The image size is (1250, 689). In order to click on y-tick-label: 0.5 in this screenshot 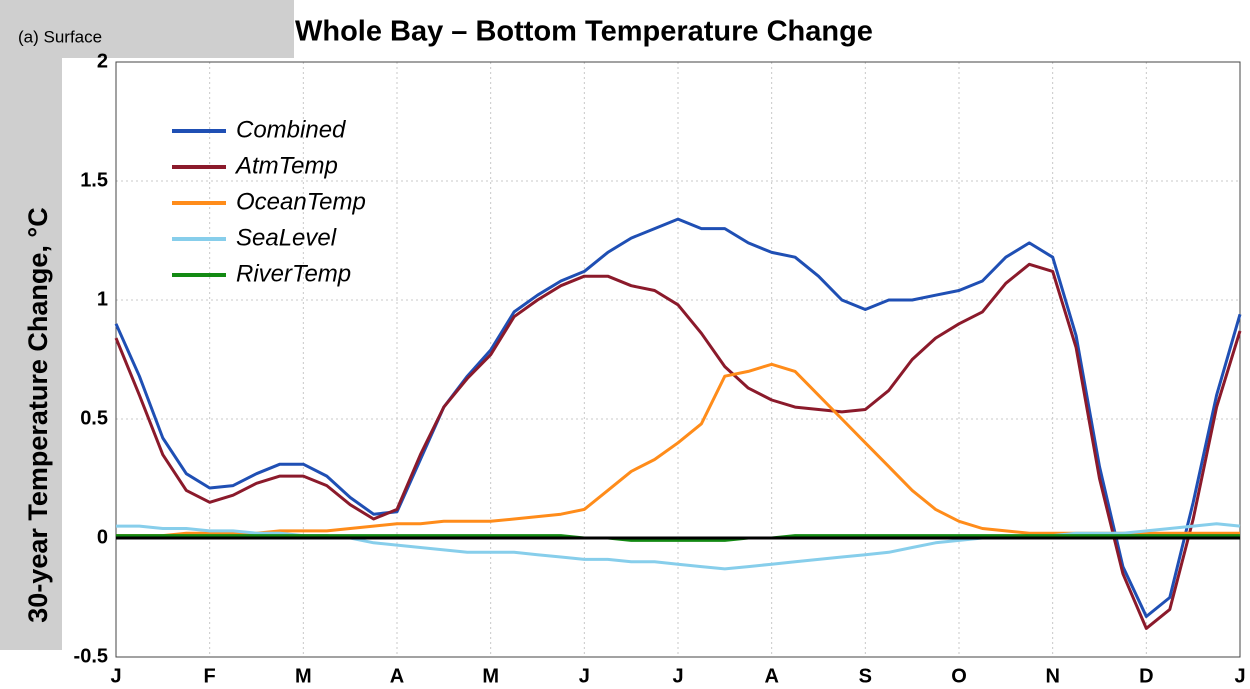, I will do `click(94, 418)`.